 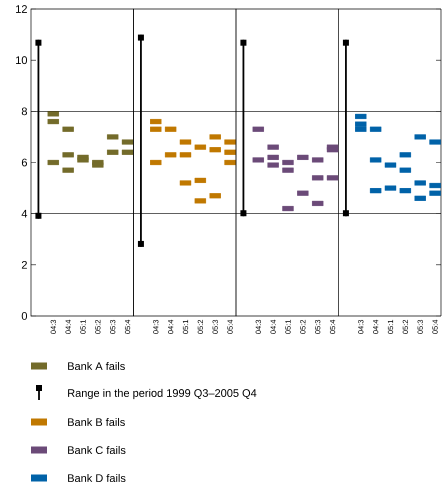 I want to click on legend-label: Range in the period 1999 Q3–2005 Q4, so click(x=162, y=394).